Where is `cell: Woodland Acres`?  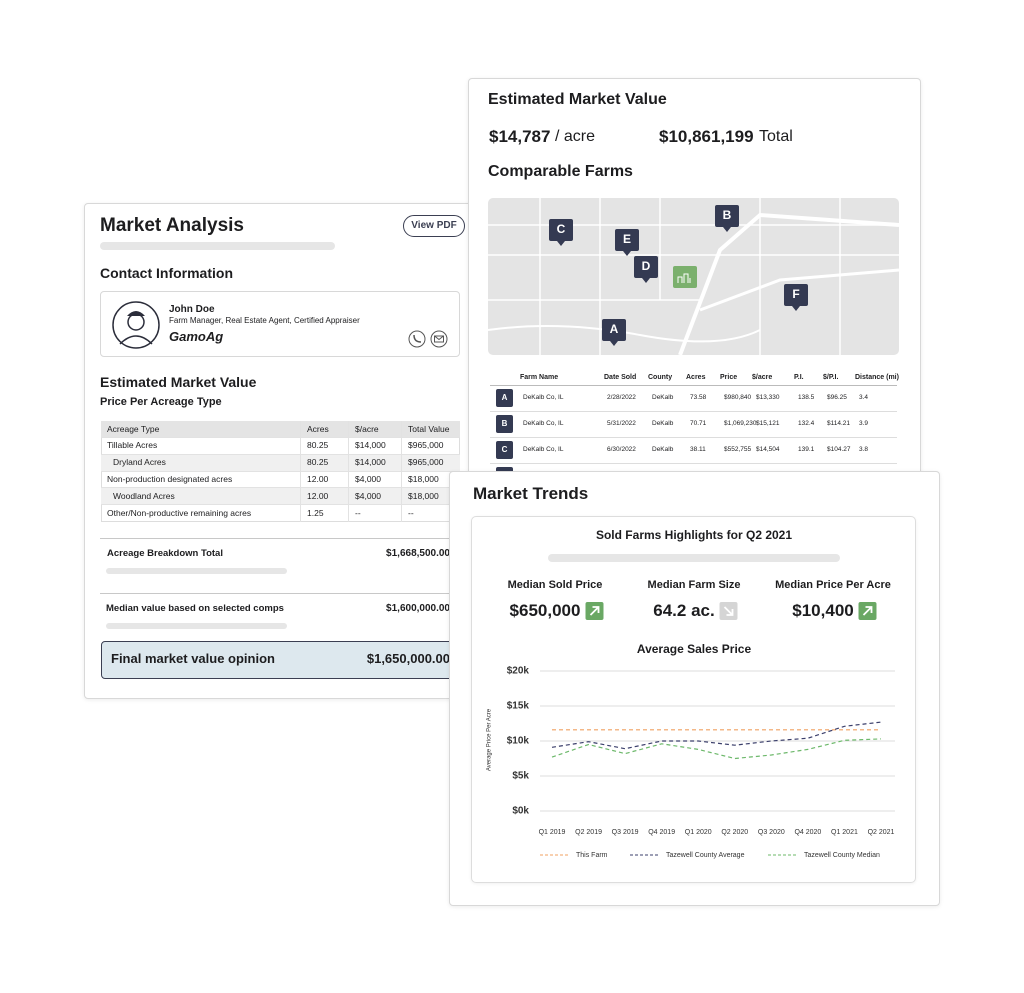
cell: Woodland Acres is located at coordinates (144, 495).